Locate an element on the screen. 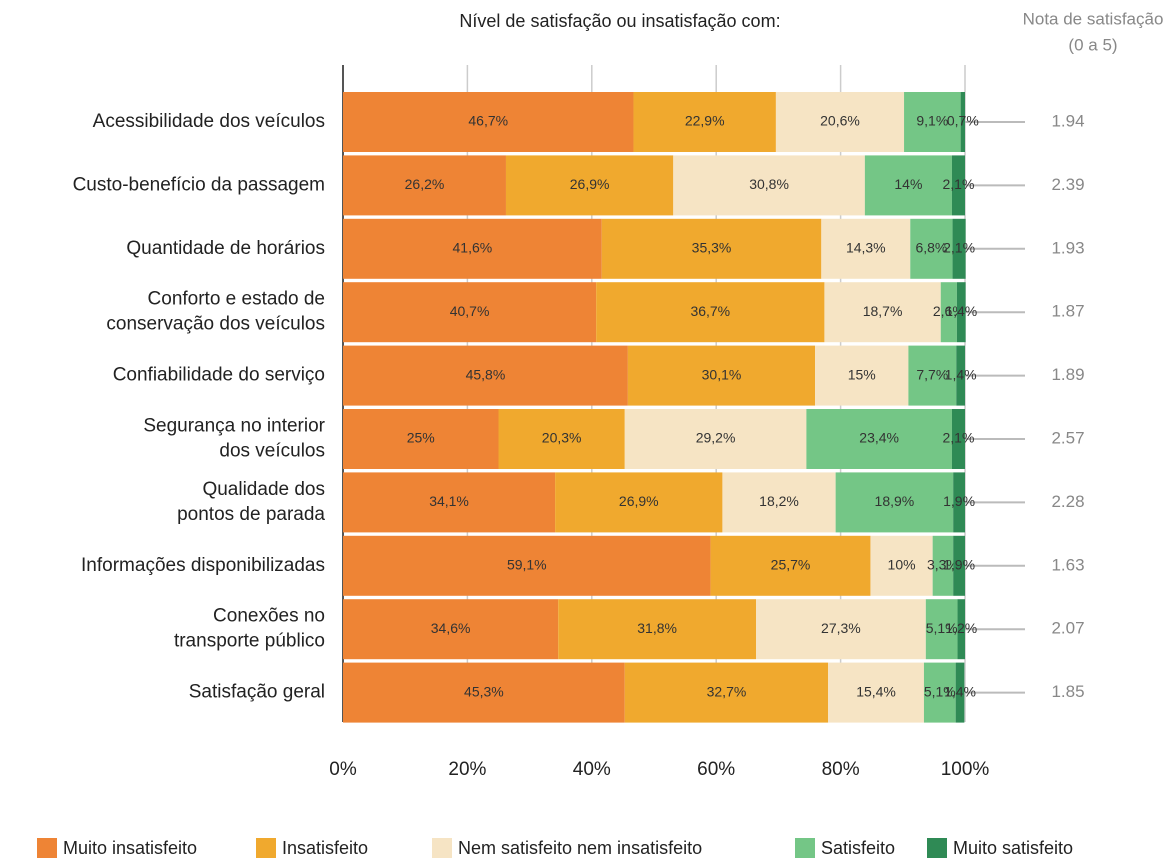  y-tick-label: Acessibilidade dos veículos is located at coordinates (209, 121).